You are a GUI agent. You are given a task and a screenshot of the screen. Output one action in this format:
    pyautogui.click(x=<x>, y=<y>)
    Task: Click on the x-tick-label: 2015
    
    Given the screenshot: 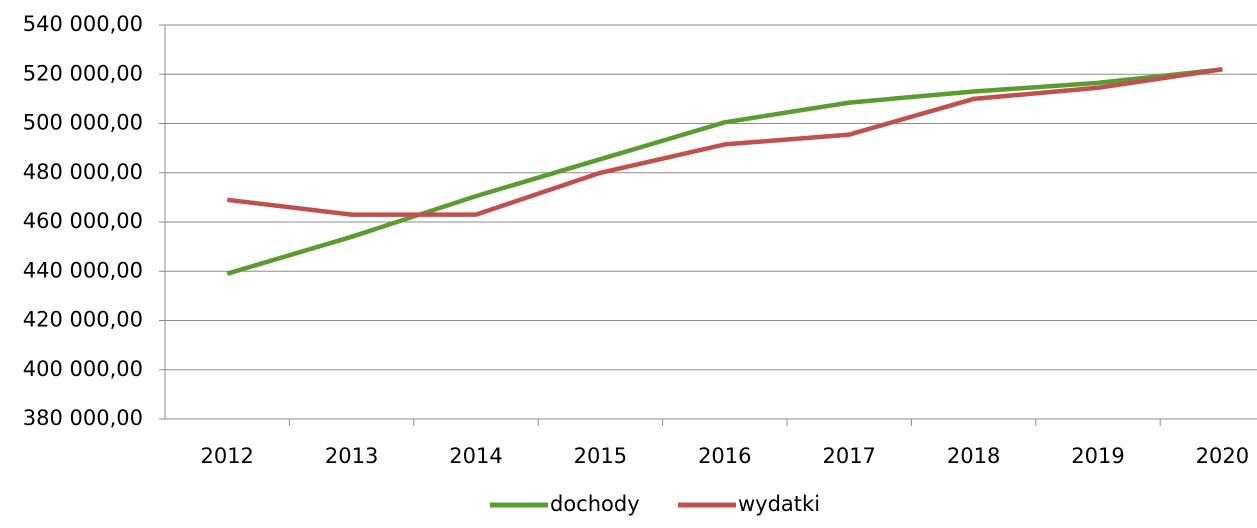 What is the action you would take?
    pyautogui.click(x=600, y=456)
    